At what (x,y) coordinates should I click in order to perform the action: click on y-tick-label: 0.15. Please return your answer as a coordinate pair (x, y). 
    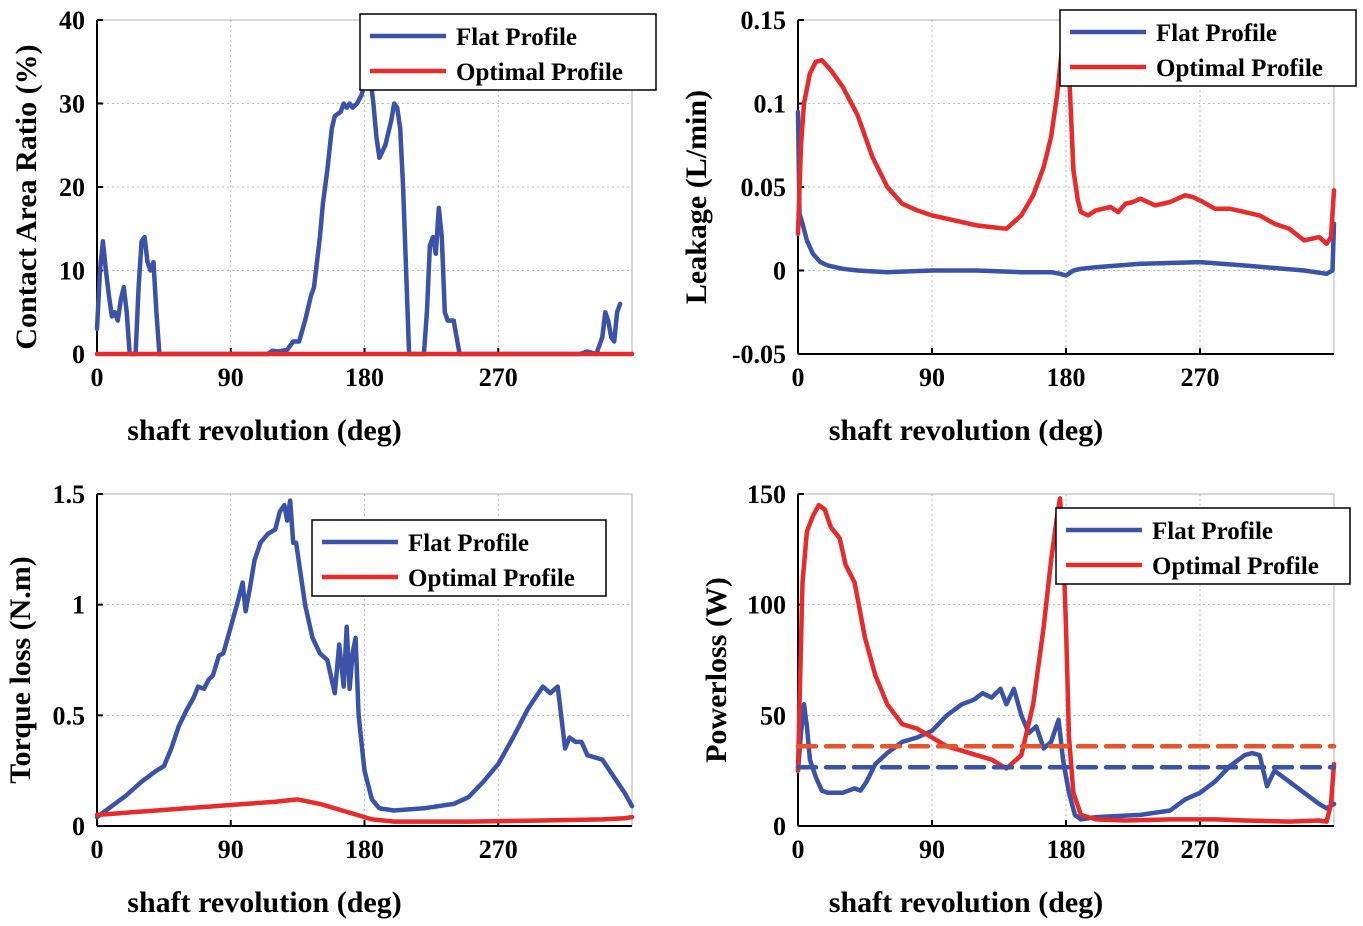
    Looking at the image, I should click on (764, 20).